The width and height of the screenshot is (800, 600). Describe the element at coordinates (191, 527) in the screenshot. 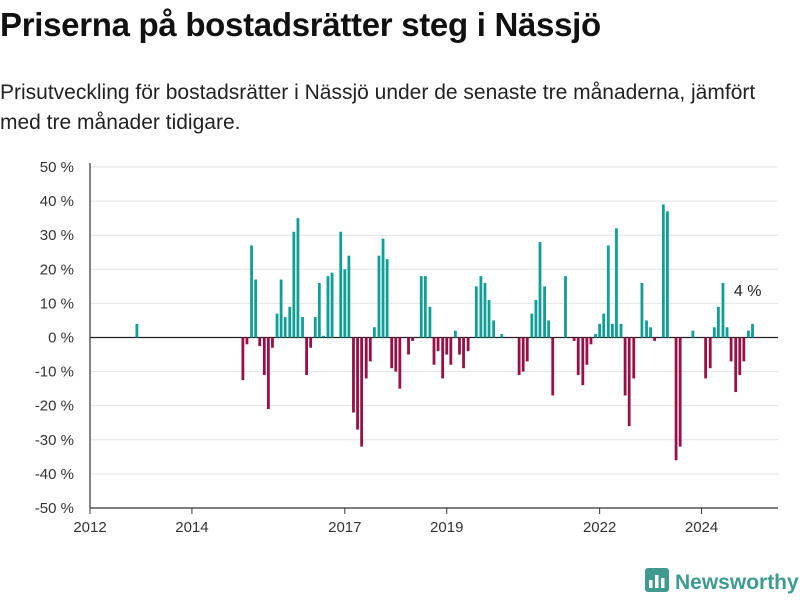

I see `x-tick-label: 2014` at that location.